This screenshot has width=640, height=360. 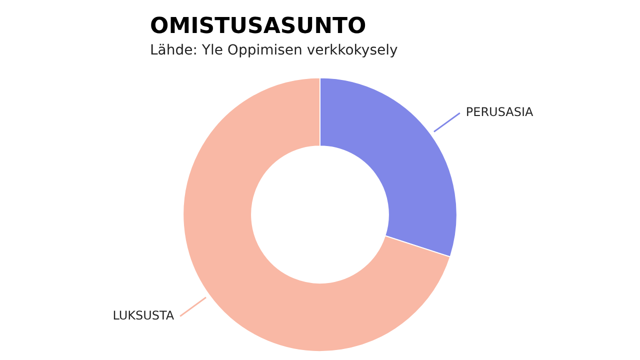 What do you see at coordinates (274, 50) in the screenshot?
I see `chart-subtitle: Lähde: Yle Oppimisen verkkokysely` at bounding box center [274, 50].